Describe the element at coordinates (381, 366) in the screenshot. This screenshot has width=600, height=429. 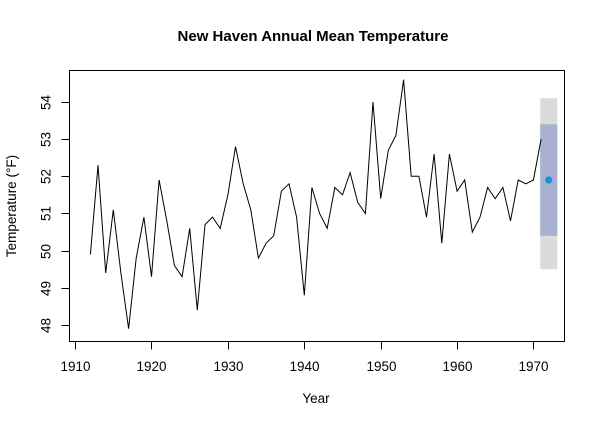
I see `x-axis-tick-label: 1950` at that location.